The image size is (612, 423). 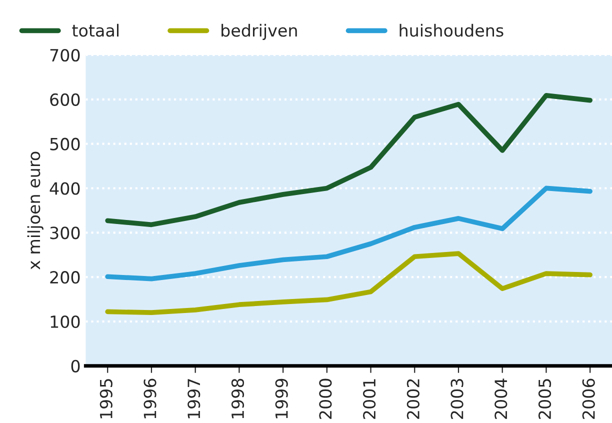 I want to click on y-tick-label: 100, so click(x=65, y=321).